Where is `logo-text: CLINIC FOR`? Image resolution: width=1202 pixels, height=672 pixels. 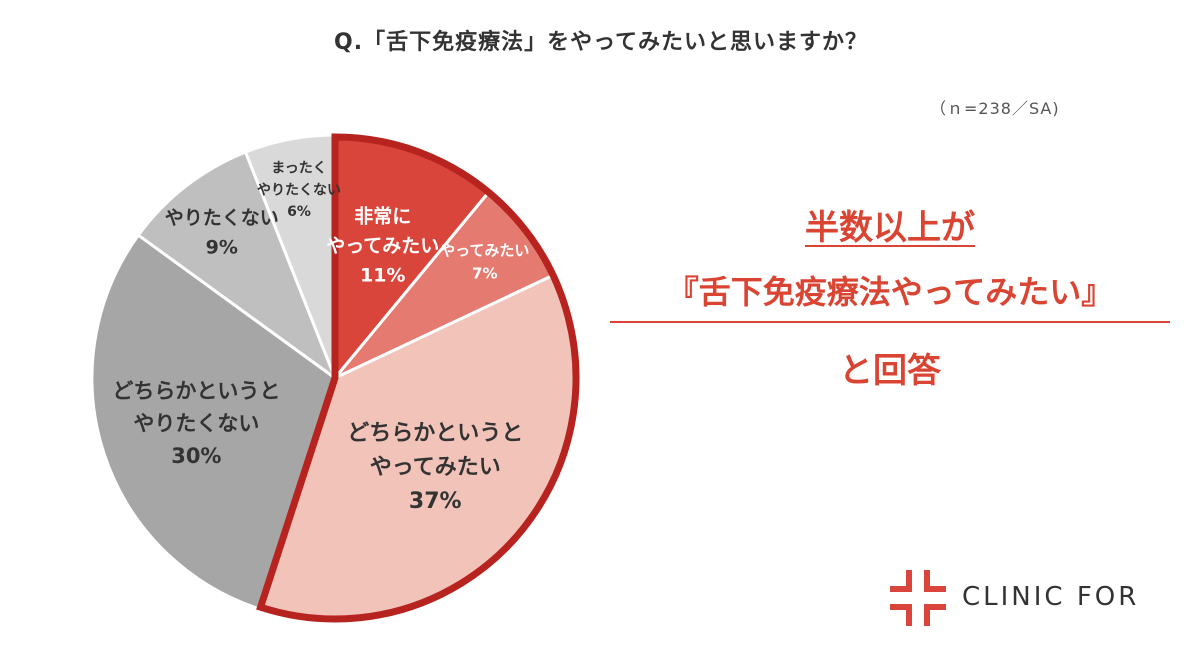
logo-text: CLINIC FOR is located at coordinates (1051, 597).